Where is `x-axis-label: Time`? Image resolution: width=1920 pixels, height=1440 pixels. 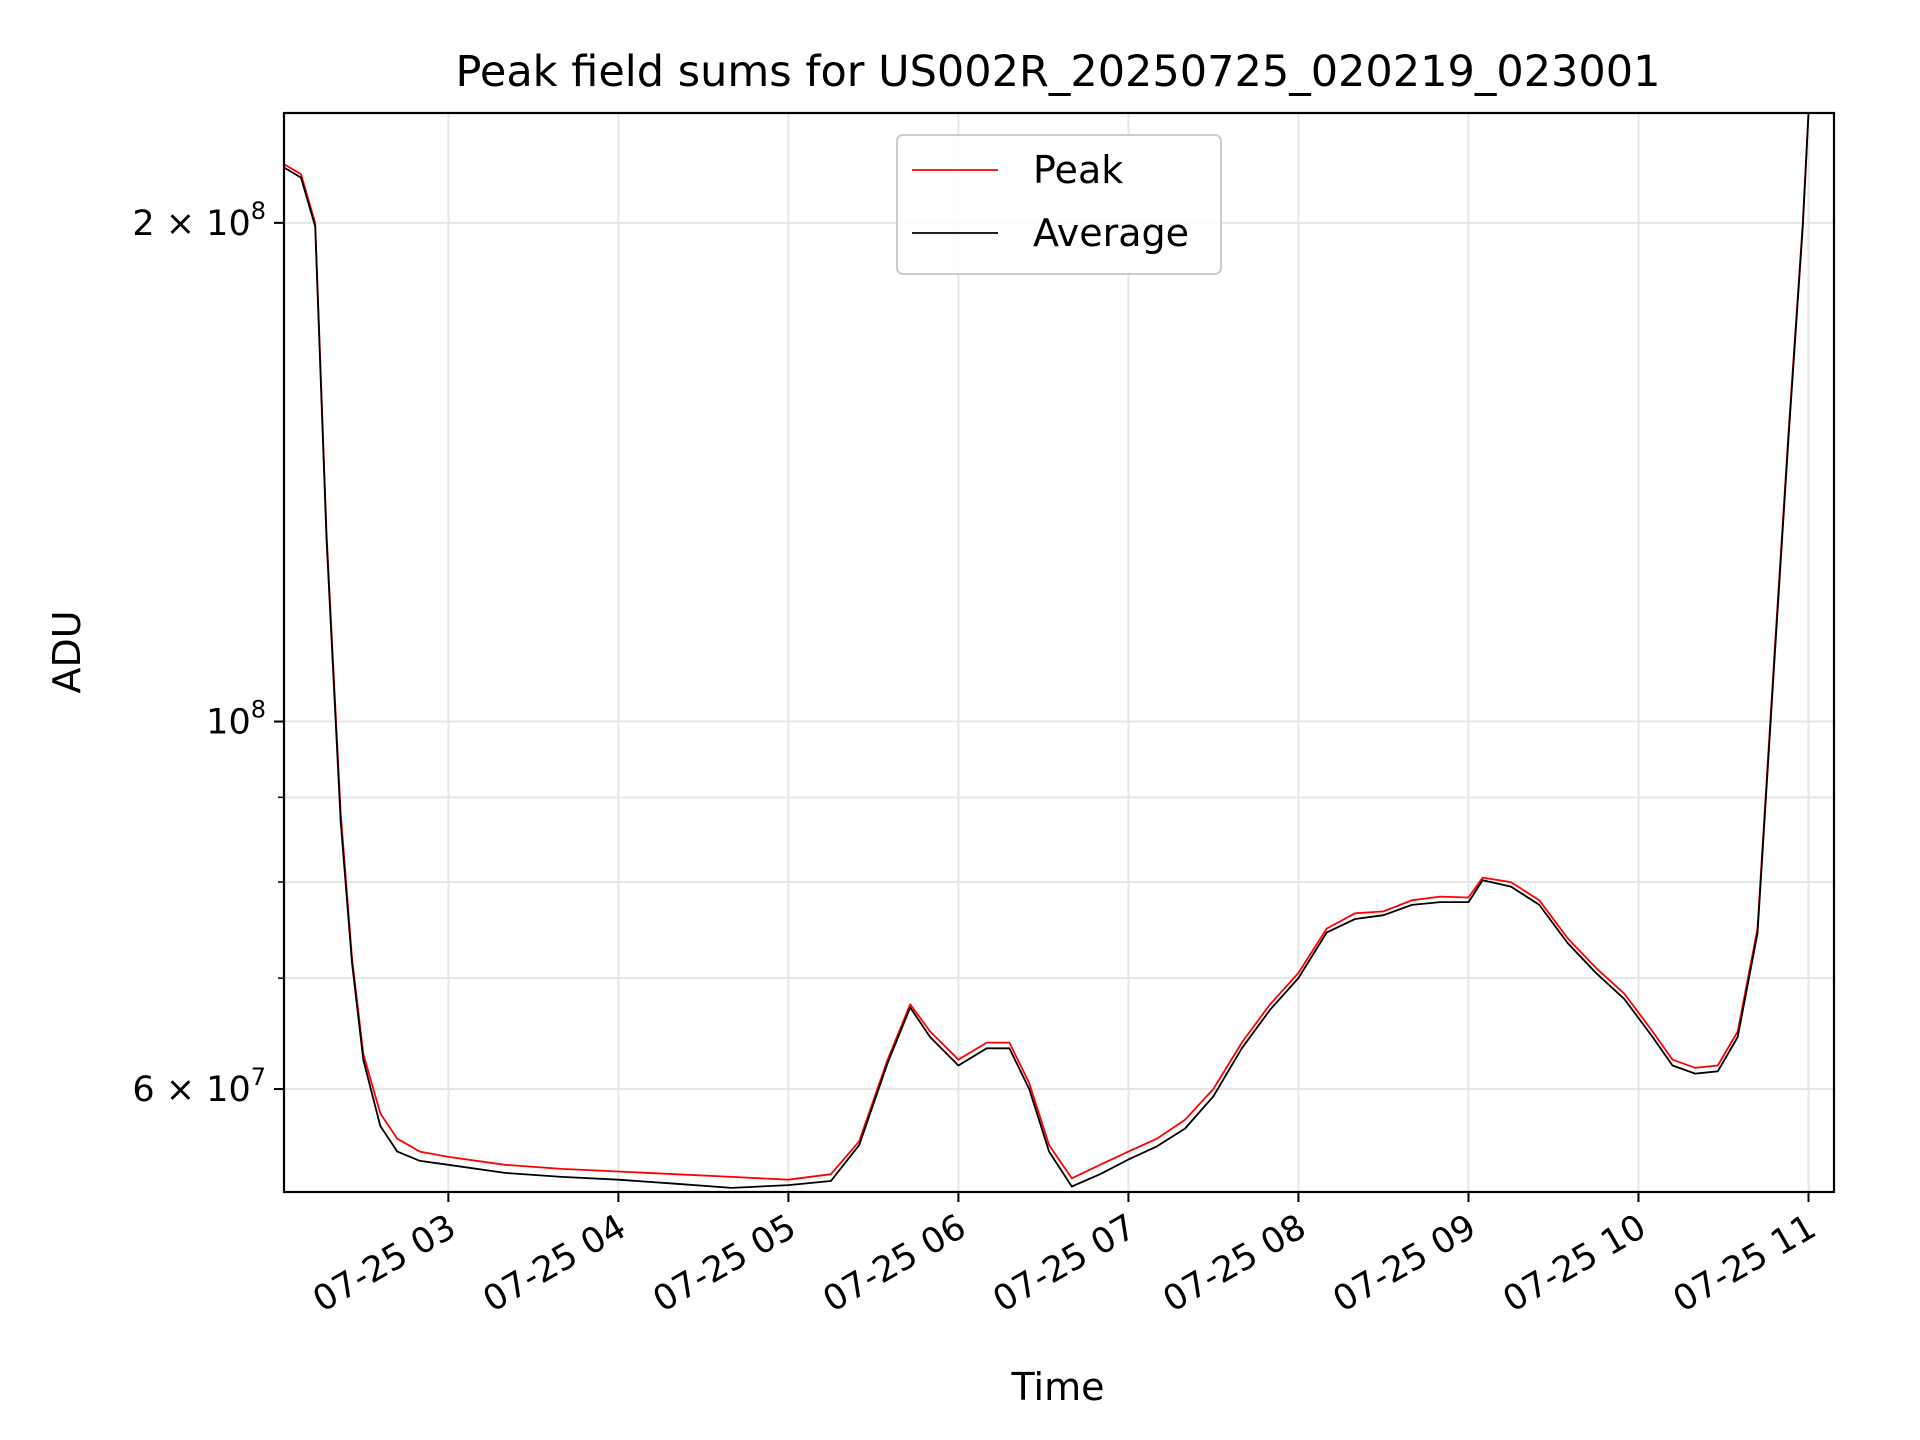
x-axis-label: Time is located at coordinates (1058, 1387).